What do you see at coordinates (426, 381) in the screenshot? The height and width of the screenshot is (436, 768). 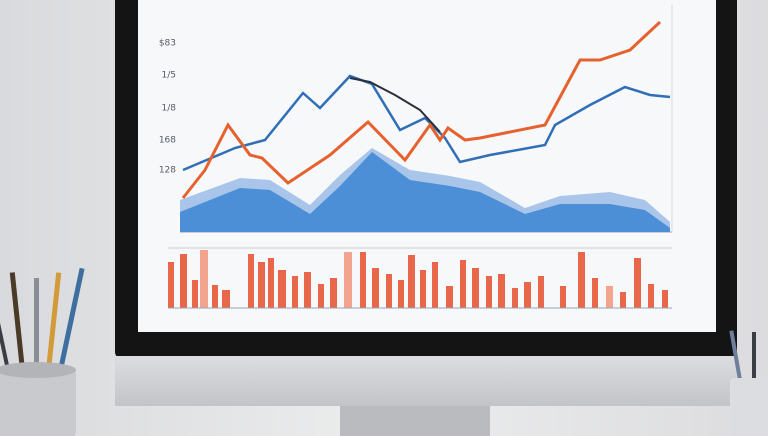 I see `monitor-chin` at bounding box center [426, 381].